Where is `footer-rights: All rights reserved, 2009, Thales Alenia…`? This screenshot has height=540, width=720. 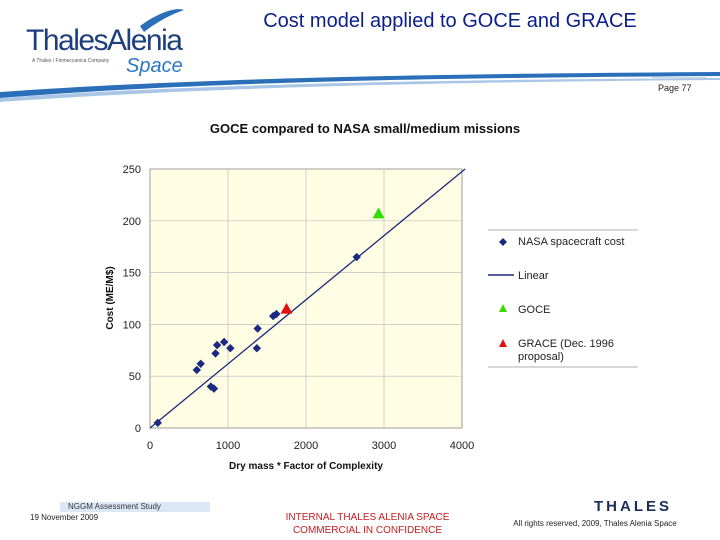 footer-rights: All rights reserved, 2009, Thales Alenia… is located at coordinates (595, 523).